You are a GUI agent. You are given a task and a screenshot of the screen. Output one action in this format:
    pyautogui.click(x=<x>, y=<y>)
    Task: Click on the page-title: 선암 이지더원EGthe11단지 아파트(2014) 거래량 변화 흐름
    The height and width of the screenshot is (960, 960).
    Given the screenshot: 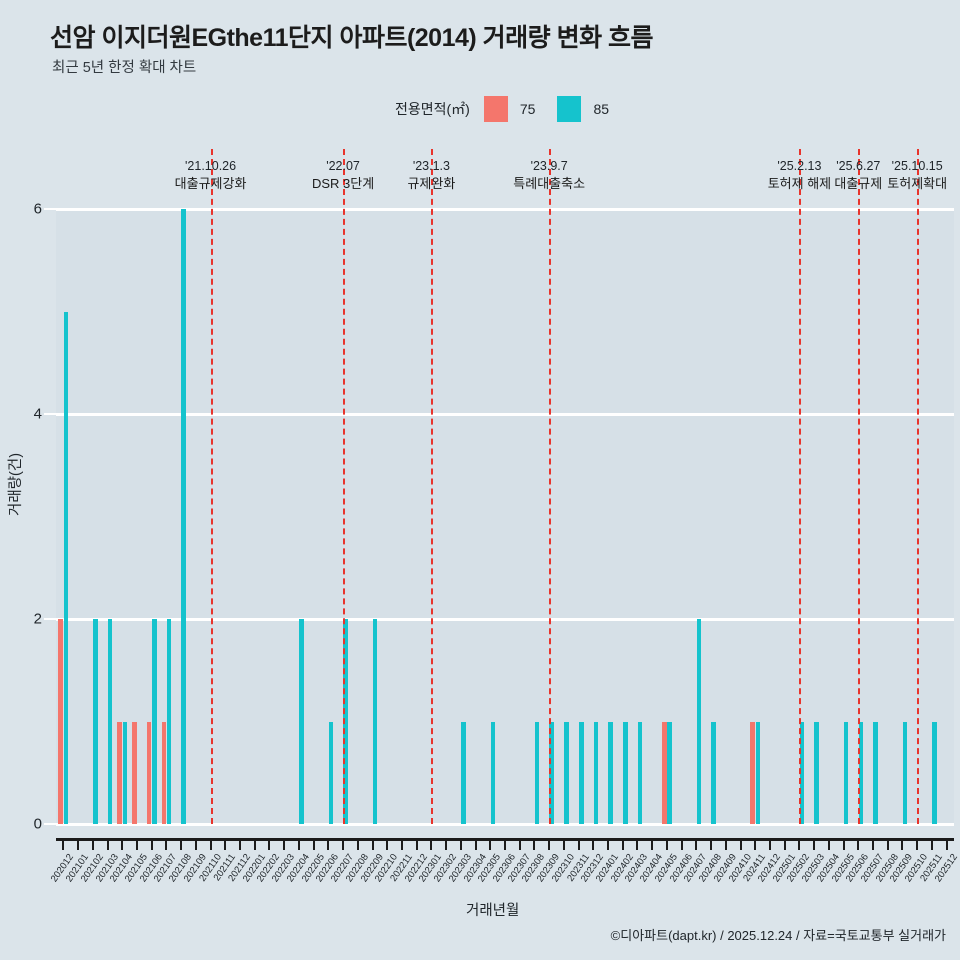 What is the action you would take?
    pyautogui.click(x=352, y=38)
    